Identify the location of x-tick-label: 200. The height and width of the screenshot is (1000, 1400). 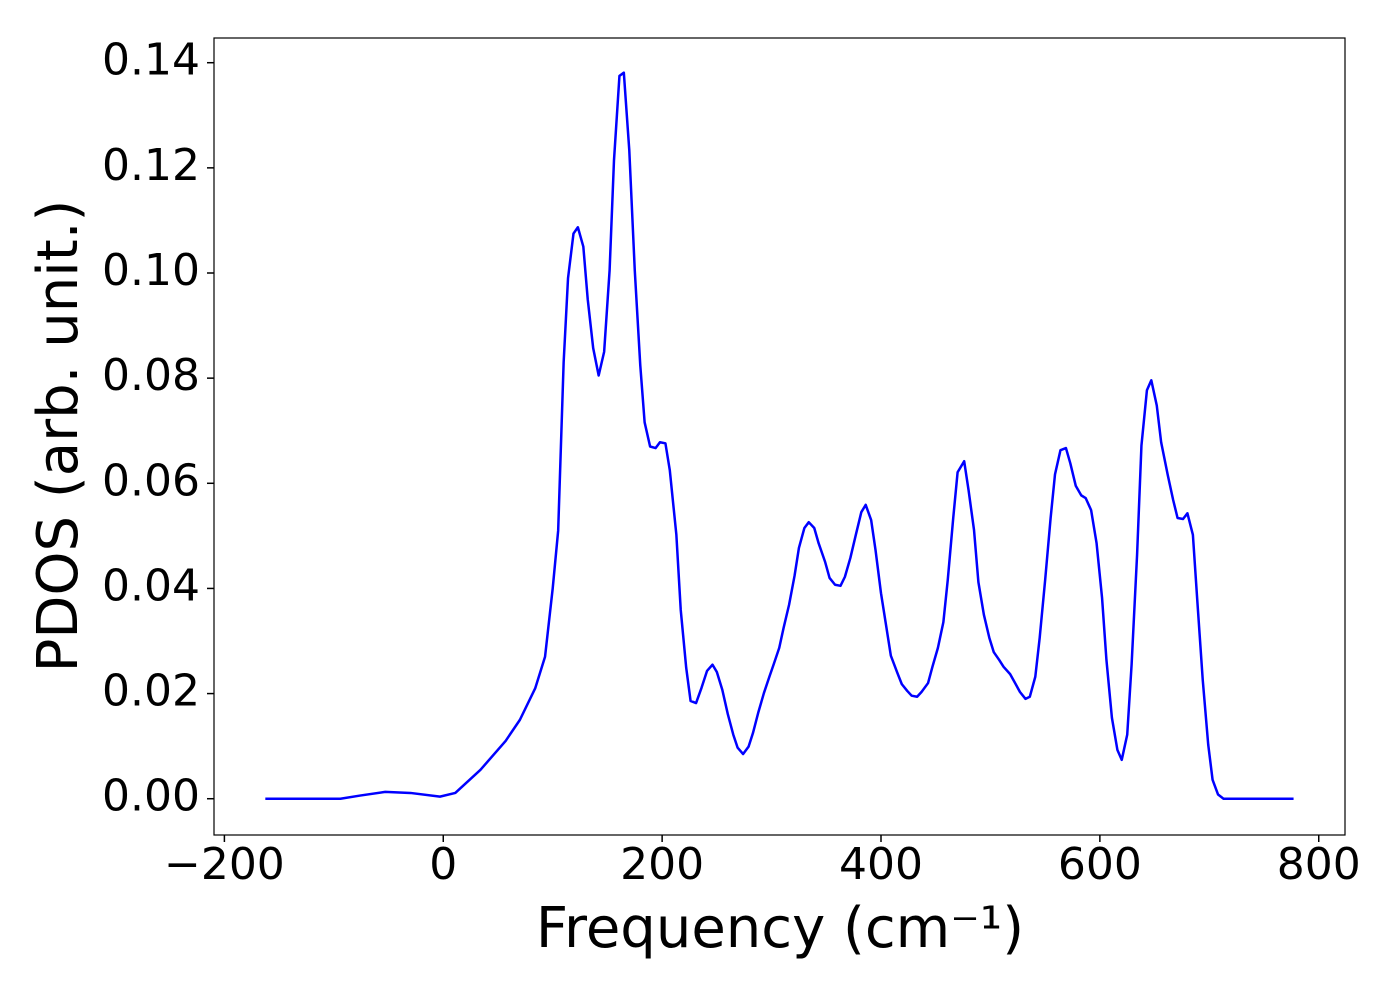
(662, 864).